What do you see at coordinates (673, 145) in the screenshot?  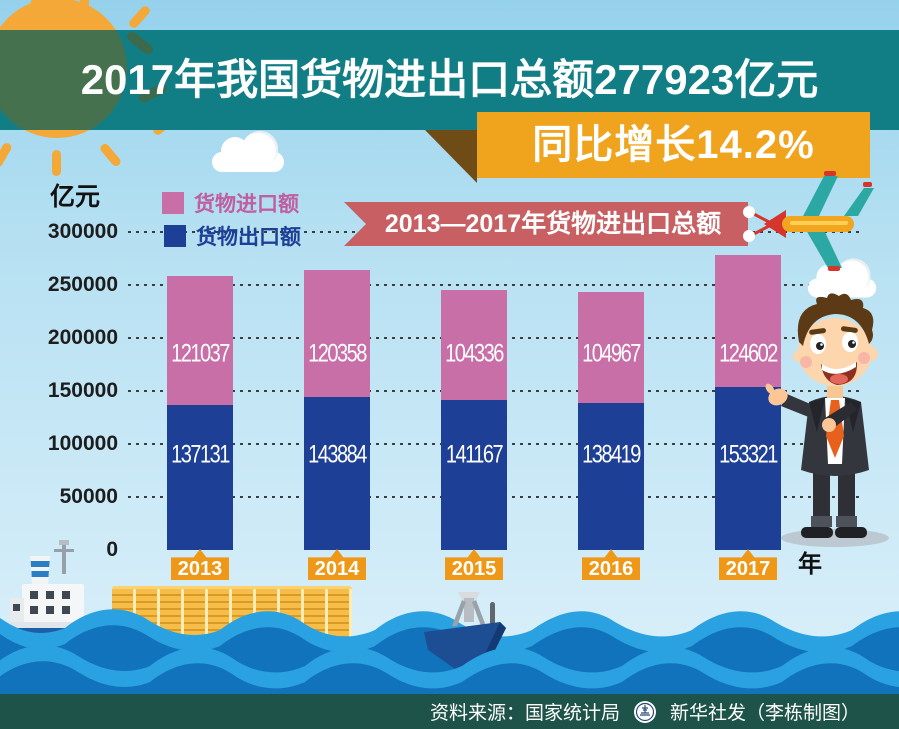 I see `growth-badge: 同比增长14.2%` at bounding box center [673, 145].